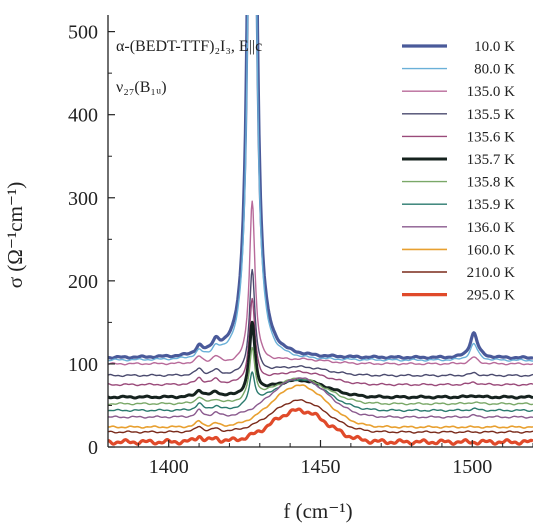 The width and height of the screenshot is (533, 527). Describe the element at coordinates (491, 228) in the screenshot. I see `legend-label-136.0: 136.0 K` at that location.